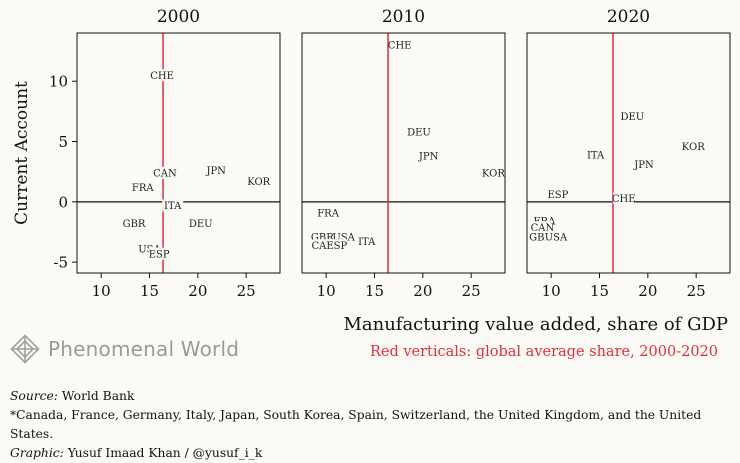  Describe the element at coordinates (178, 153) in the screenshot. I see `panel-frame-2000` at that location.